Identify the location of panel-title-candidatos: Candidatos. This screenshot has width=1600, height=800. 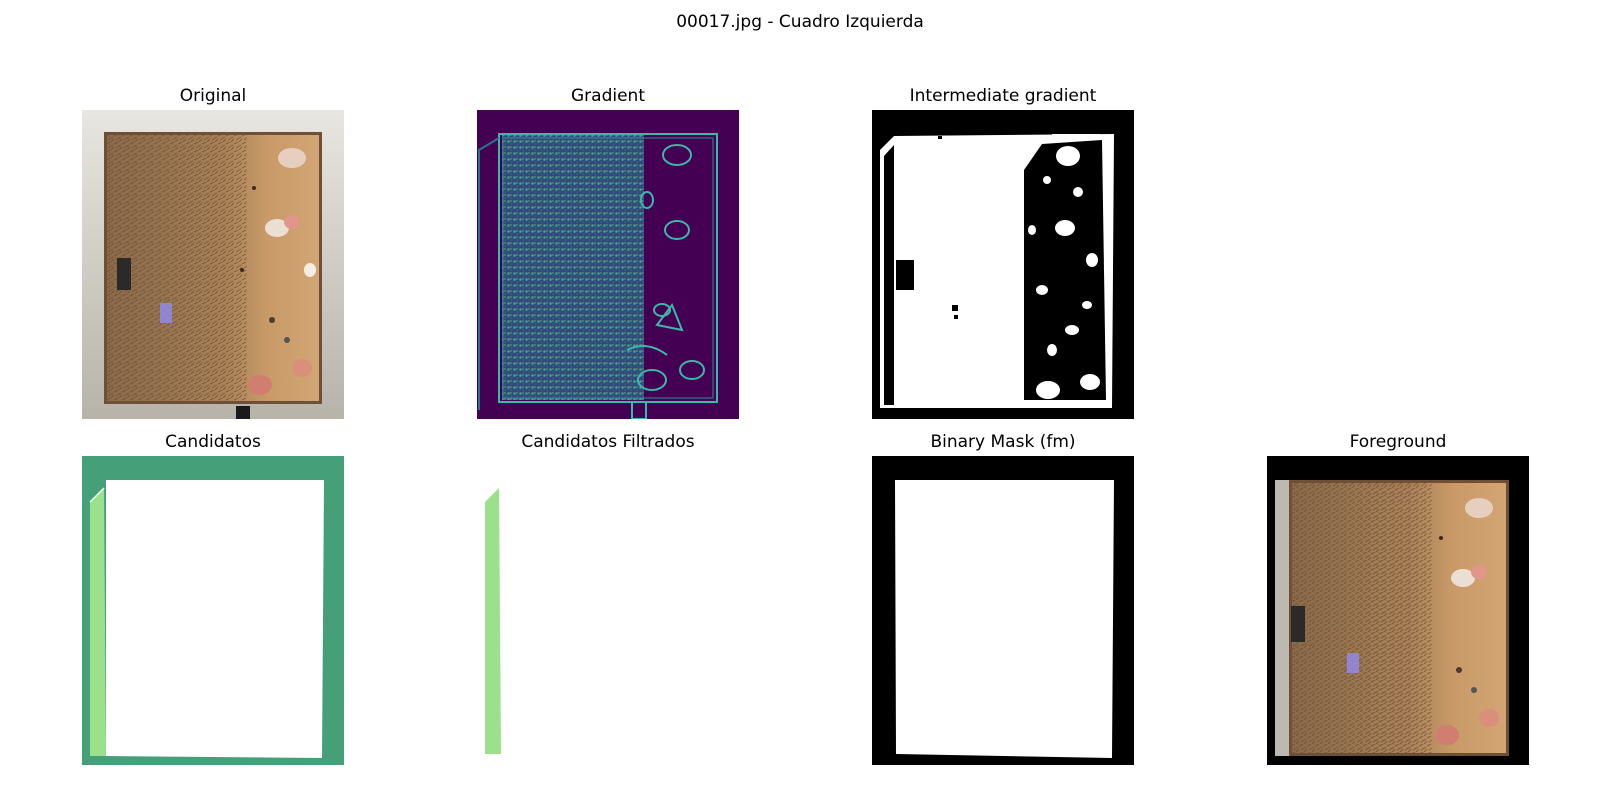
(213, 442).